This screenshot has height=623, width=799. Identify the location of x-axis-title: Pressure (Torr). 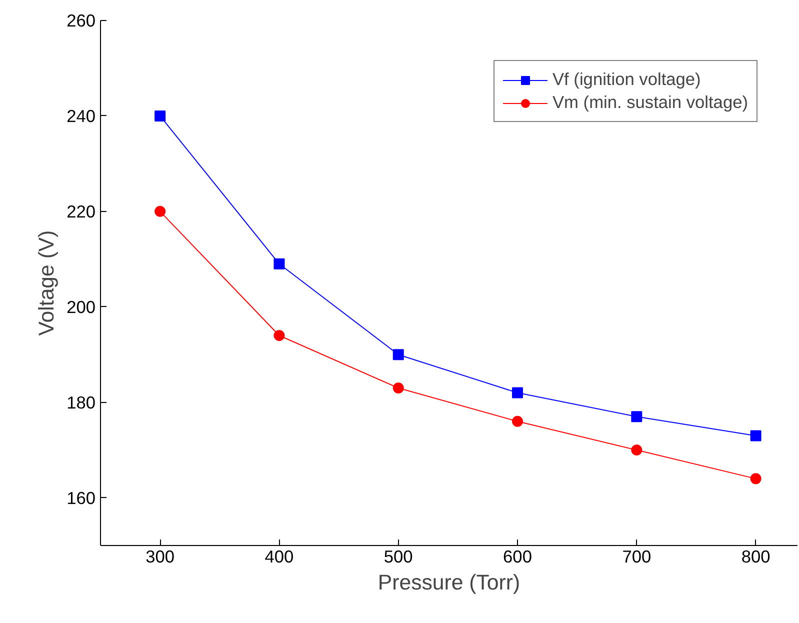
(449, 582).